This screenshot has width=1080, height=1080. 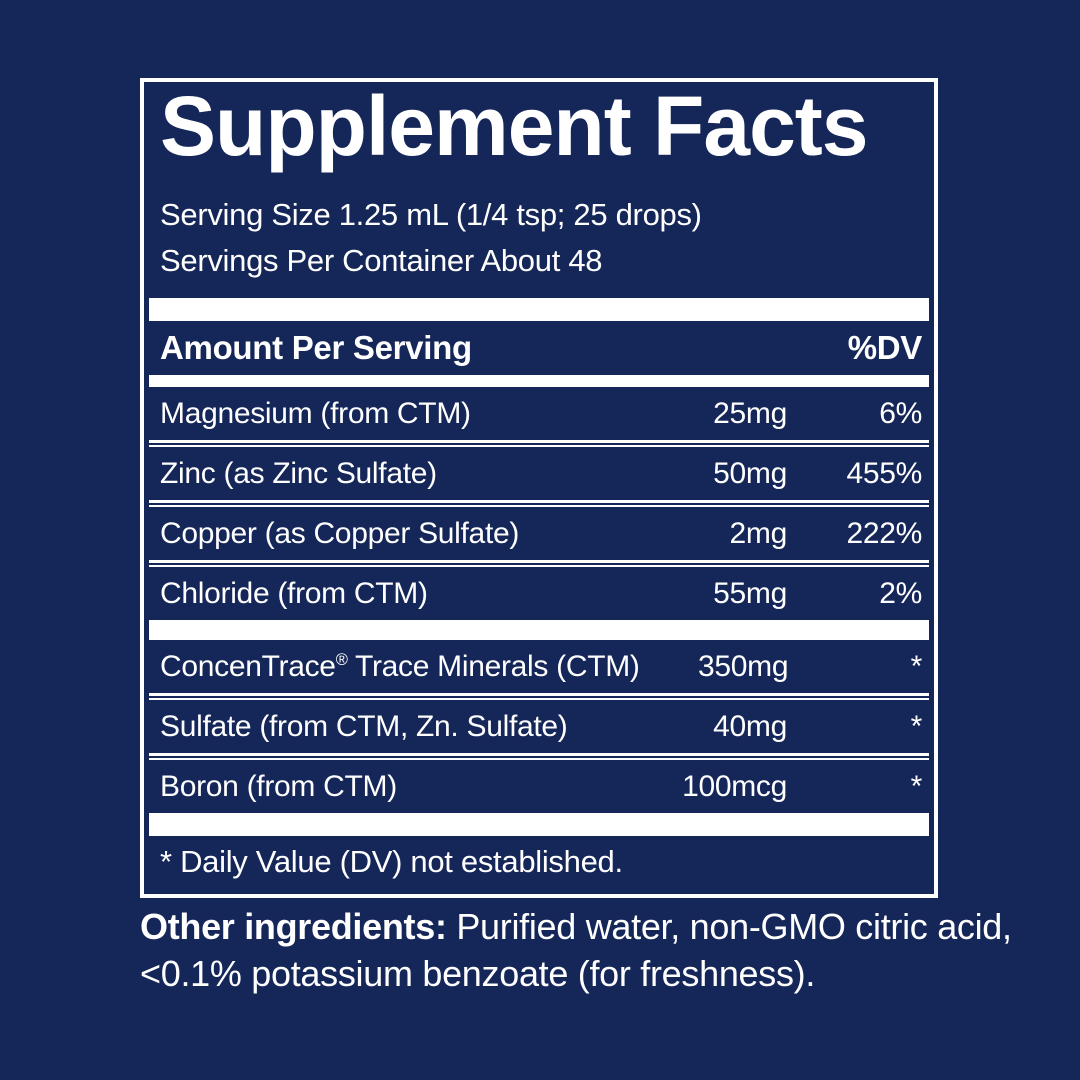 What do you see at coordinates (885, 347) in the screenshot?
I see `percent-dv-header: %DV` at bounding box center [885, 347].